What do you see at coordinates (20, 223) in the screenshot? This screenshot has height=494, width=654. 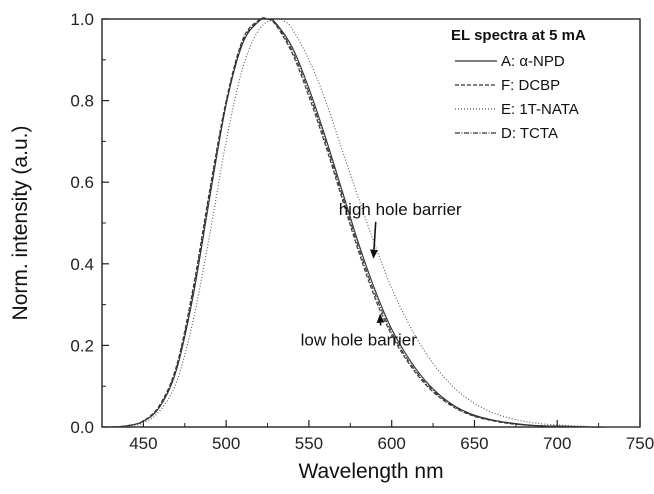 I see `y-axis-title: Norm. intensity (a.u.)` at bounding box center [20, 223].